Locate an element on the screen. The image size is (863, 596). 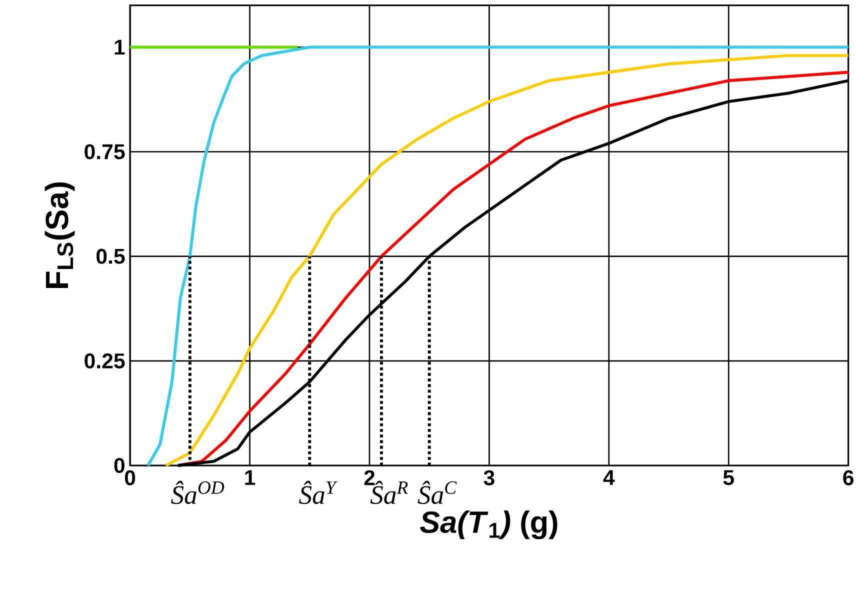
y-tick-label: 0.5 is located at coordinates (110, 256).